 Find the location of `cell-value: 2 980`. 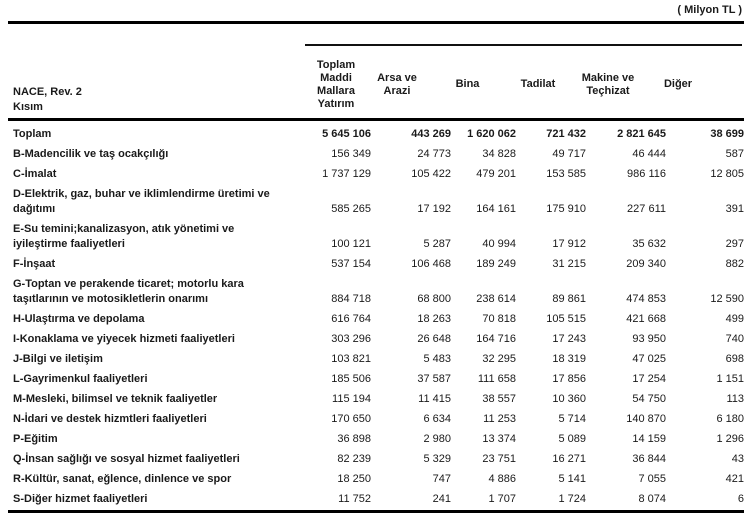

cell-value: 2 980 is located at coordinates (437, 438).